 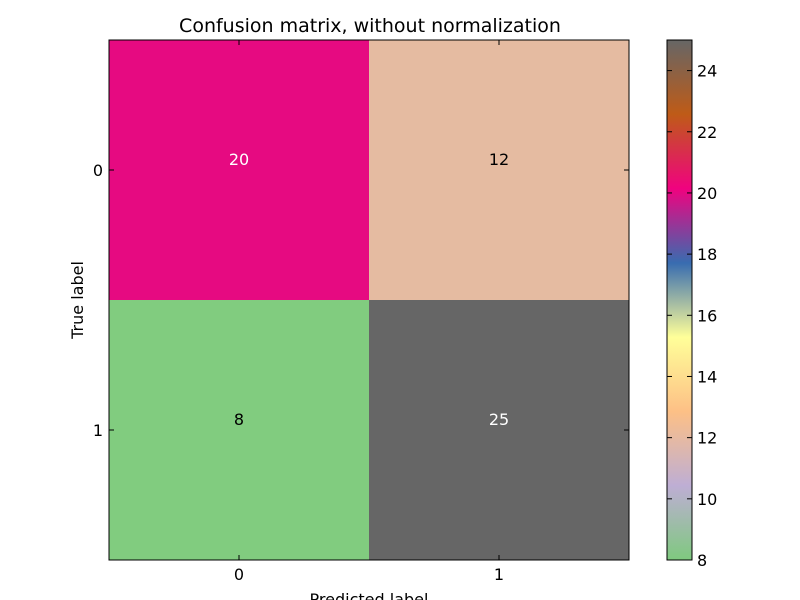 I want to click on x-tick-label: 0, so click(x=239, y=574).